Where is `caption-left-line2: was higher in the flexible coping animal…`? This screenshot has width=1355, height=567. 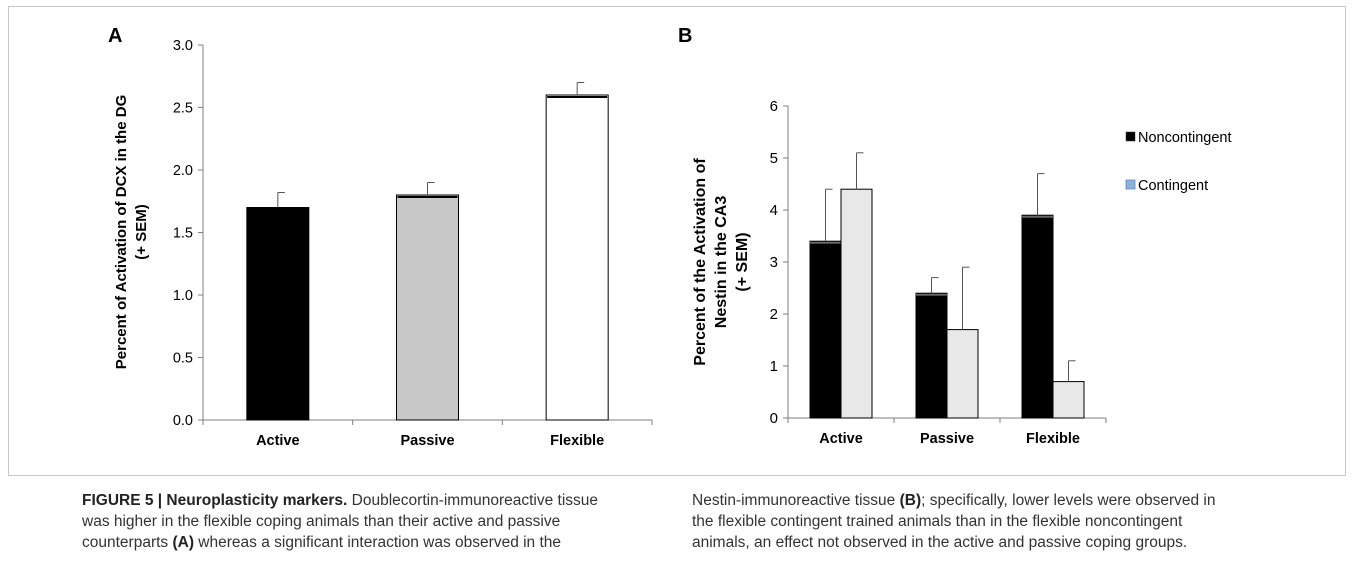 caption-left-line2: was higher in the flexible coping animal… is located at coordinates (321, 521).